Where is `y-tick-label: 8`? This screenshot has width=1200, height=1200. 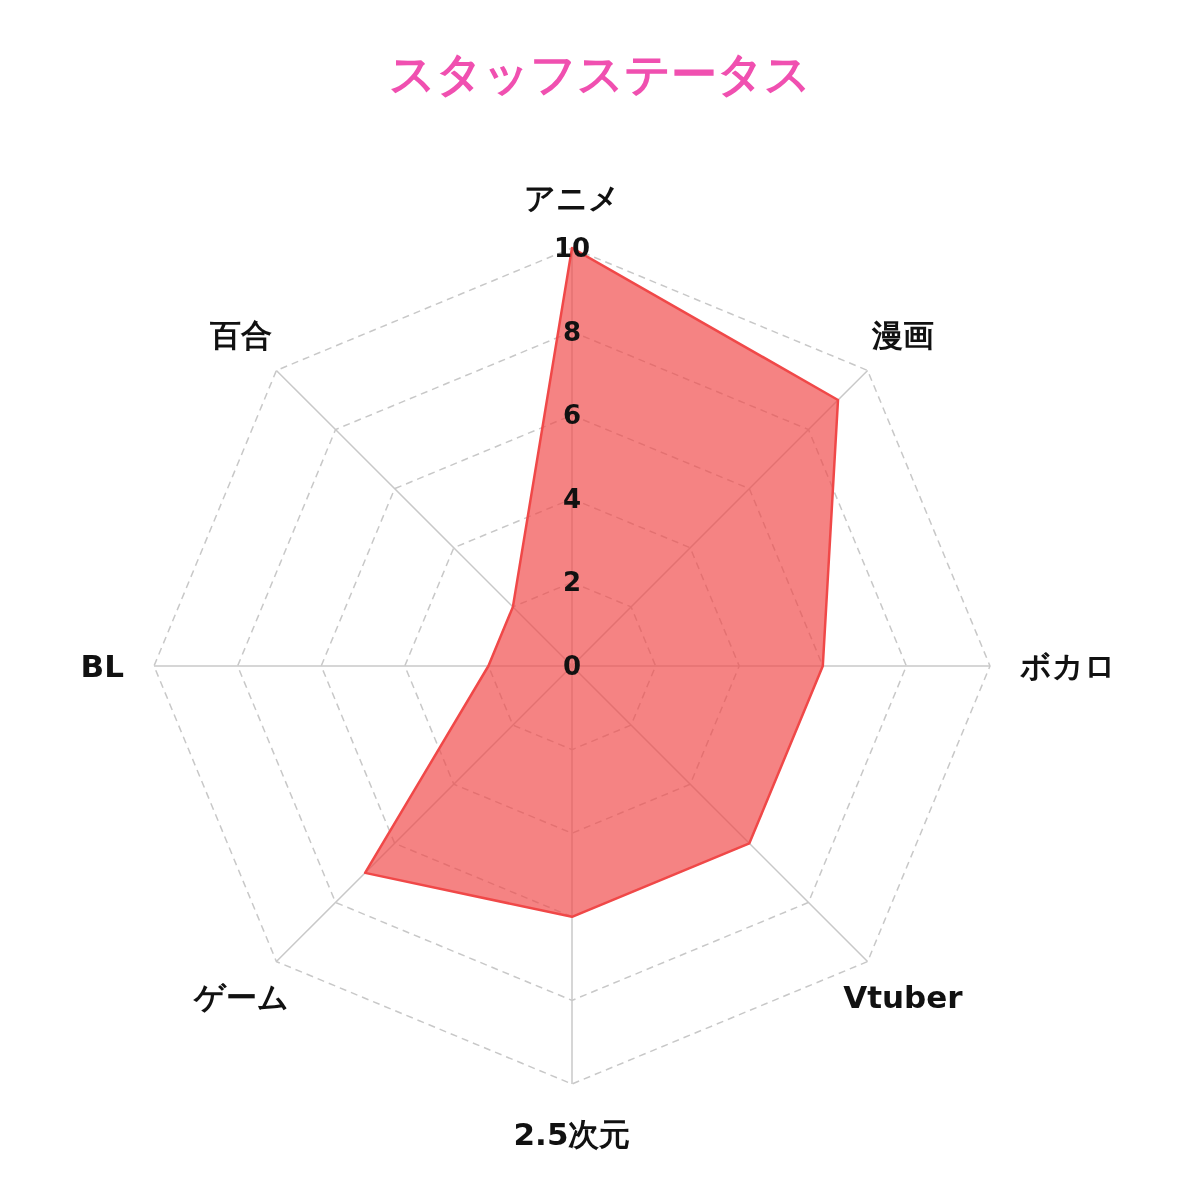 y-tick-label: 8 is located at coordinates (572, 331).